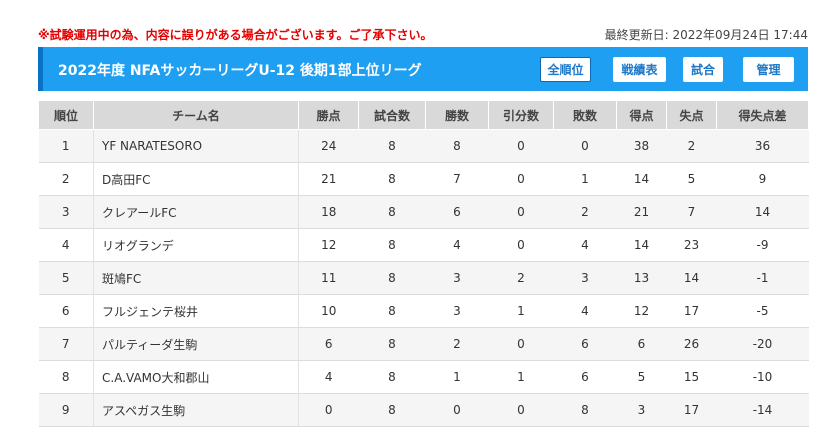 The image size is (833, 446). Describe the element at coordinates (641, 410) in the screenshot. I see `goals-for-cell: 3` at that location.